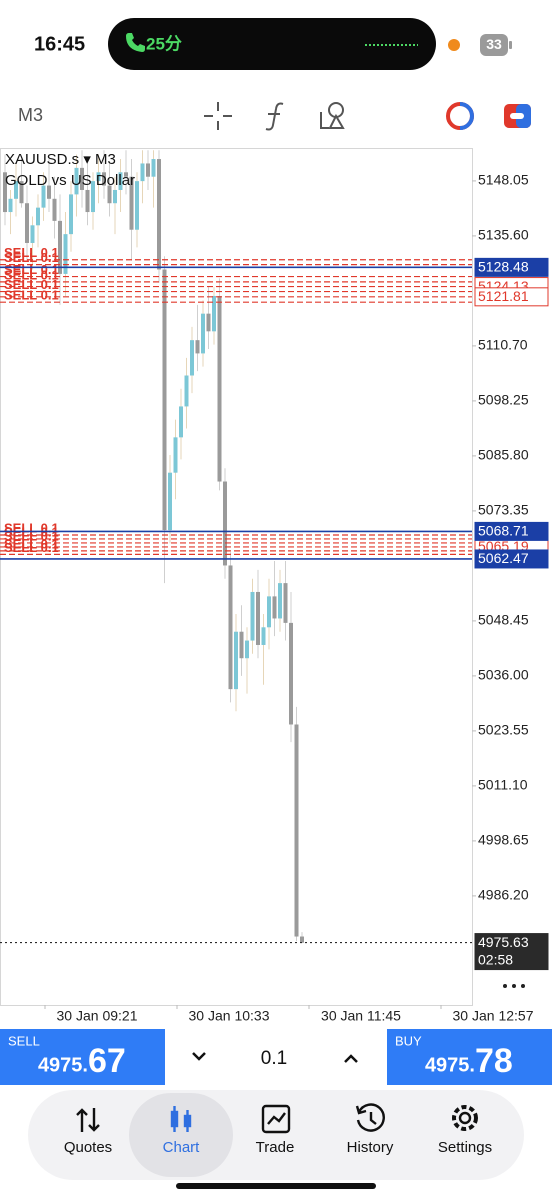 Image resolution: width=552 pixels, height=1200 pixels. Describe the element at coordinates (88, 1147) in the screenshot. I see `tab-label: Quotes` at that location.